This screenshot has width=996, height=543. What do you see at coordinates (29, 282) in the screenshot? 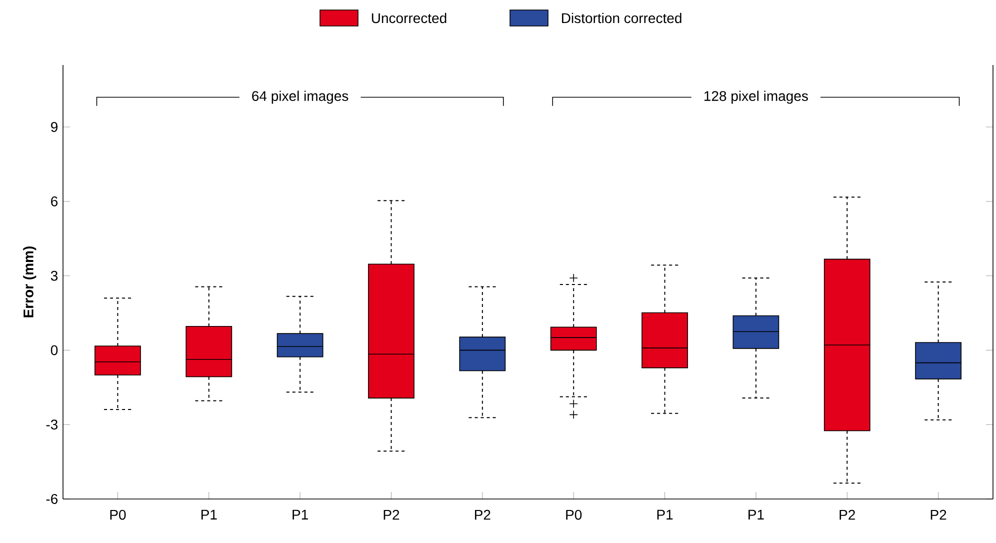
I see `y-axis-title: Error (mm)` at bounding box center [29, 282].